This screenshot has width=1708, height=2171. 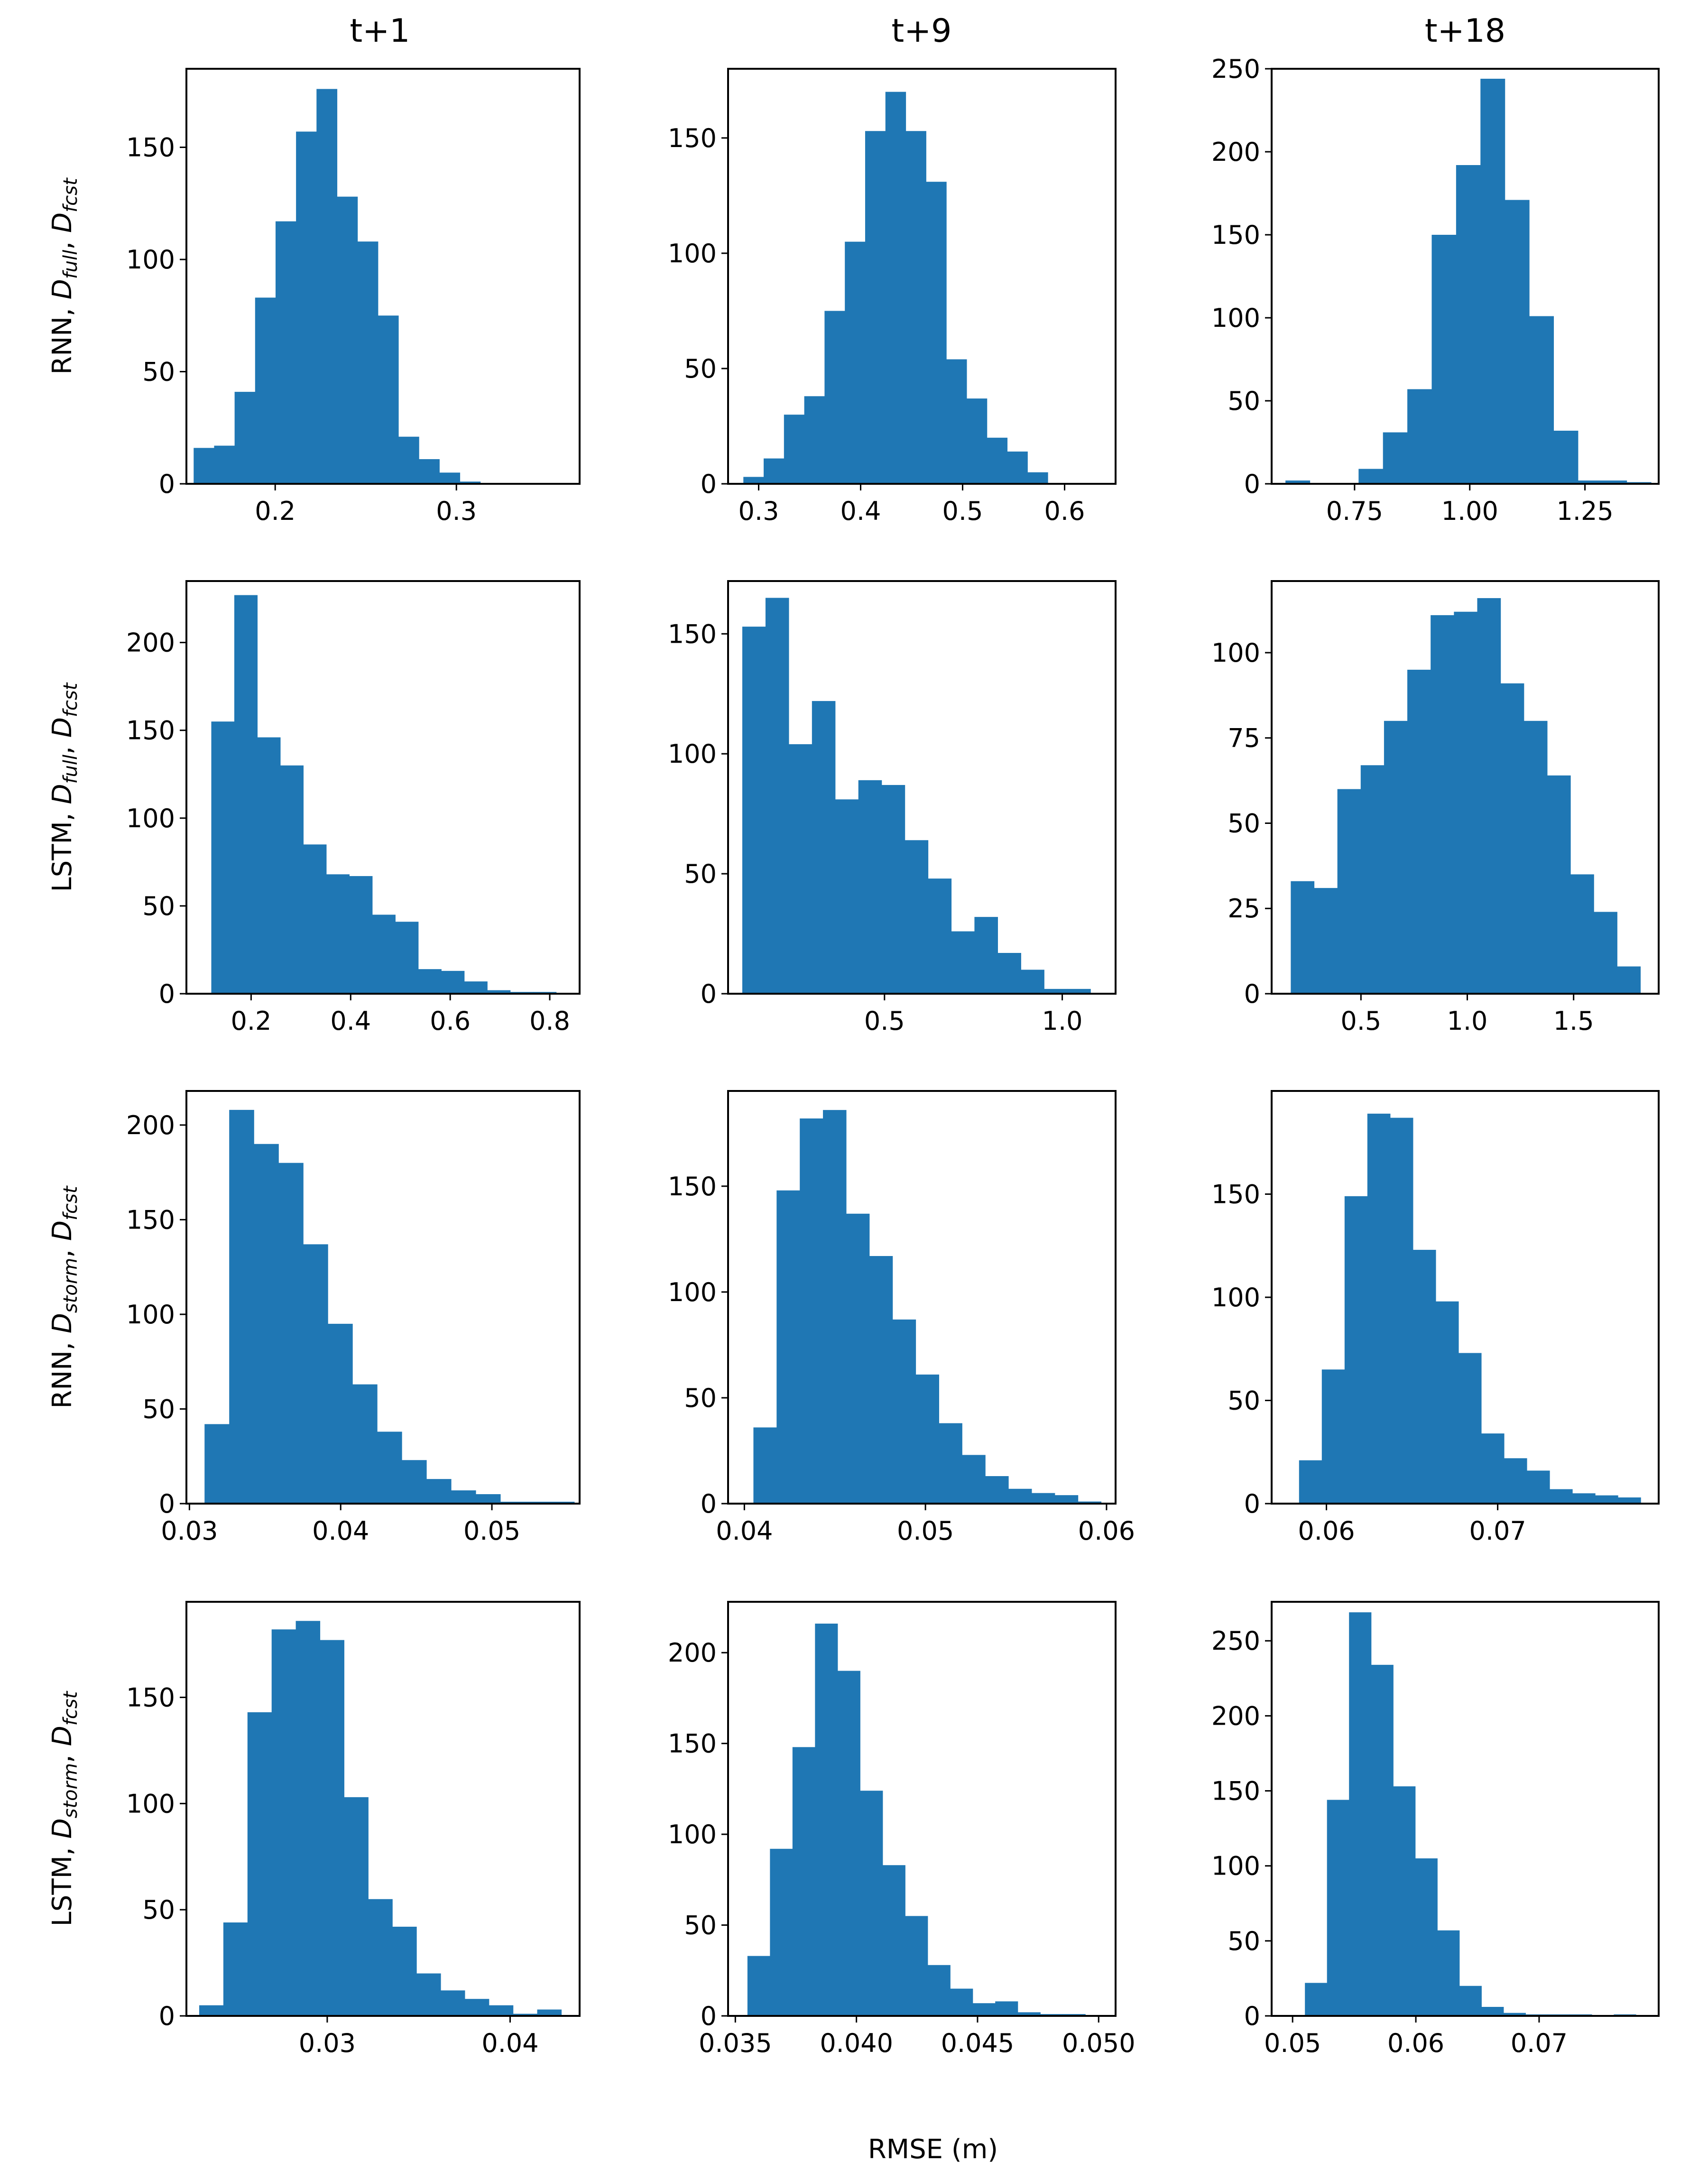 What do you see at coordinates (1497, 1531) in the screenshot?
I see `x-tick-label: 0.07` at bounding box center [1497, 1531].